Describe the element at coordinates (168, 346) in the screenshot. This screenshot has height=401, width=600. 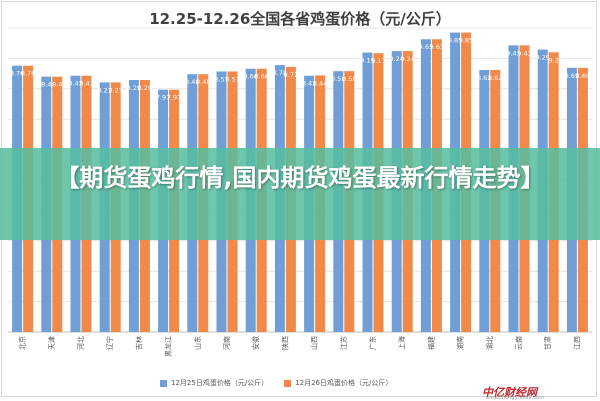
I see `x-tick-label: 黑龙江` at that location.